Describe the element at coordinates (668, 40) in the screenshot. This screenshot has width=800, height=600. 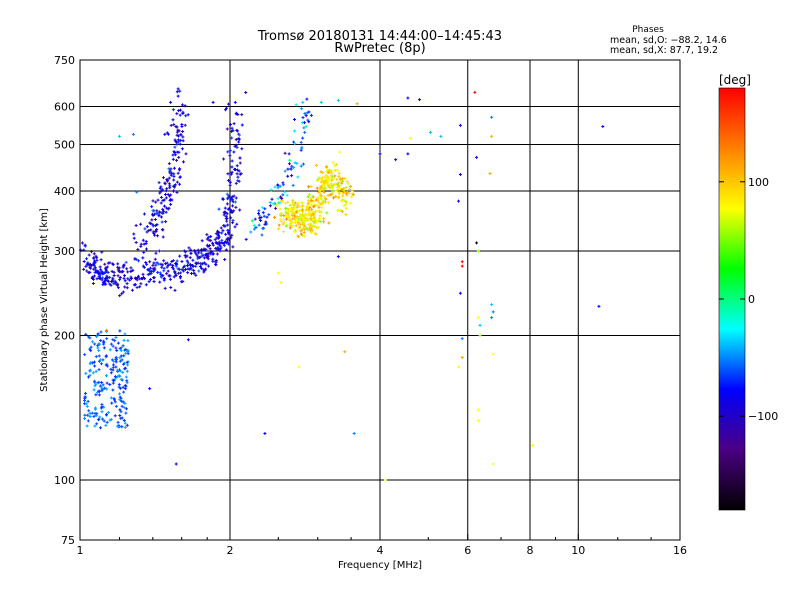
I see `stats-o-mode: mean, sd,O: −88.2, 14.6` at that location.